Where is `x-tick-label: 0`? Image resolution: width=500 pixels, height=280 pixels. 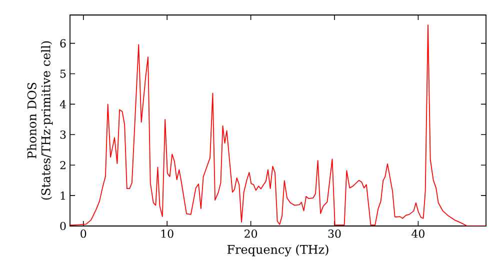 x-tick-label: 0 is located at coordinates (83, 234).